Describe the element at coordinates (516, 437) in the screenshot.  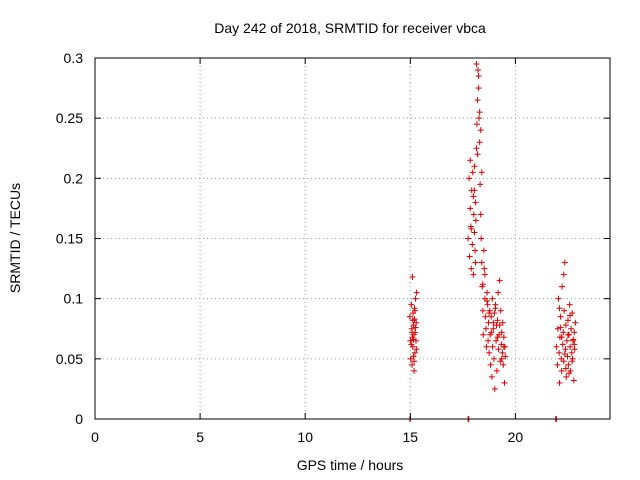
I see `x-tick-label: 20` at that location.